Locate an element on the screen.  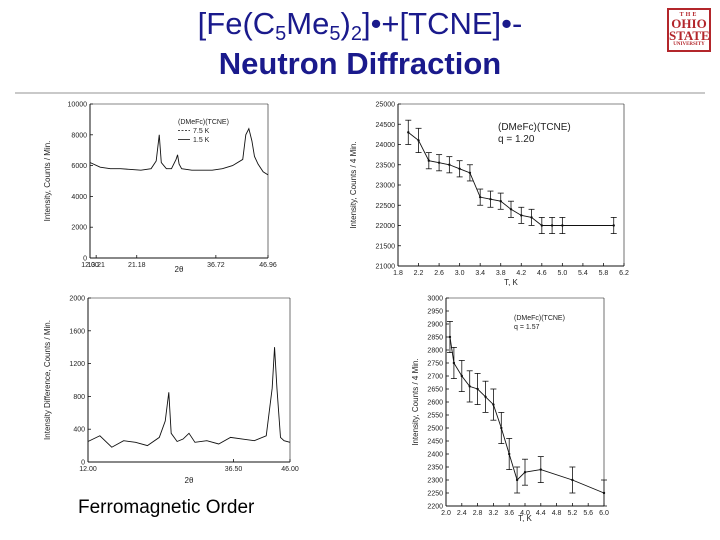
x-tick-label: 46.00 is located at coordinates (290, 469).